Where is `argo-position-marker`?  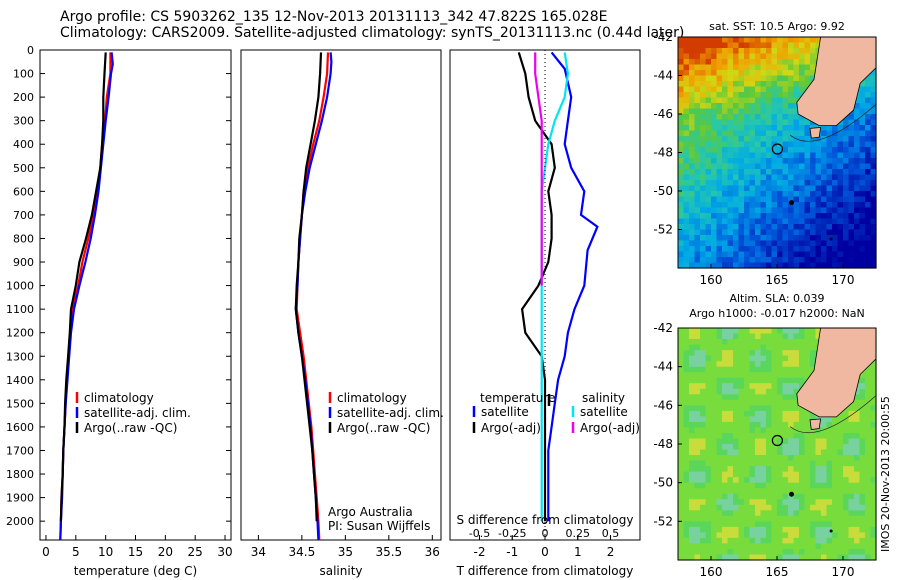 argo-position-marker is located at coordinates (777, 440).